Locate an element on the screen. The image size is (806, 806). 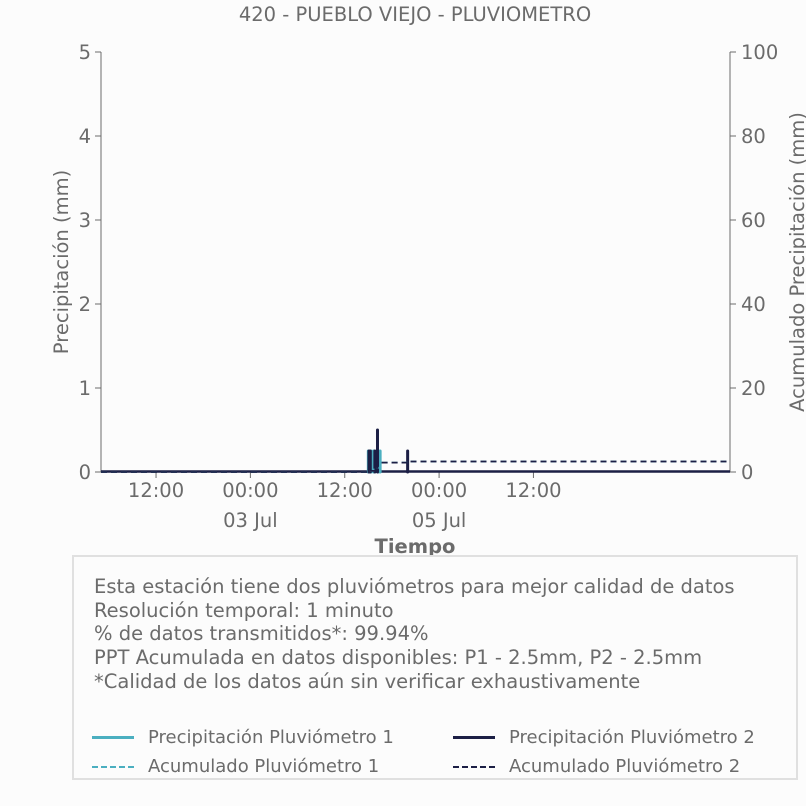
legend-item-acum-p2: Acumulado Pluviómetro 2 is located at coordinates (596, 766).